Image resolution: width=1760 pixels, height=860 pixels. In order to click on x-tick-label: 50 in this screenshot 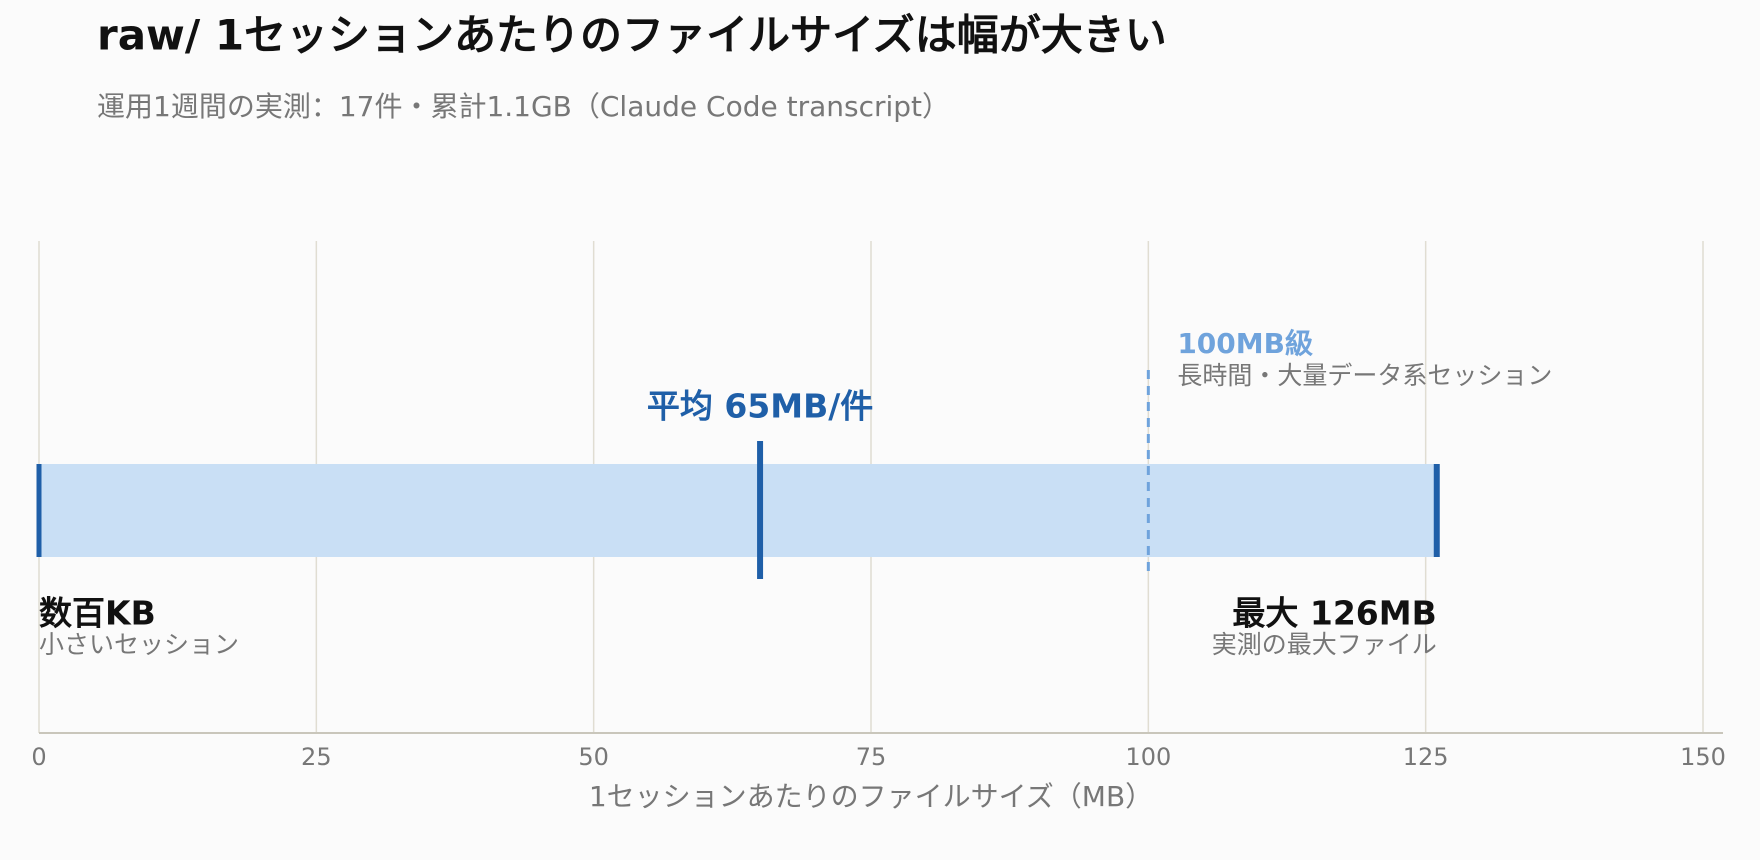, I will do `click(593, 757)`.